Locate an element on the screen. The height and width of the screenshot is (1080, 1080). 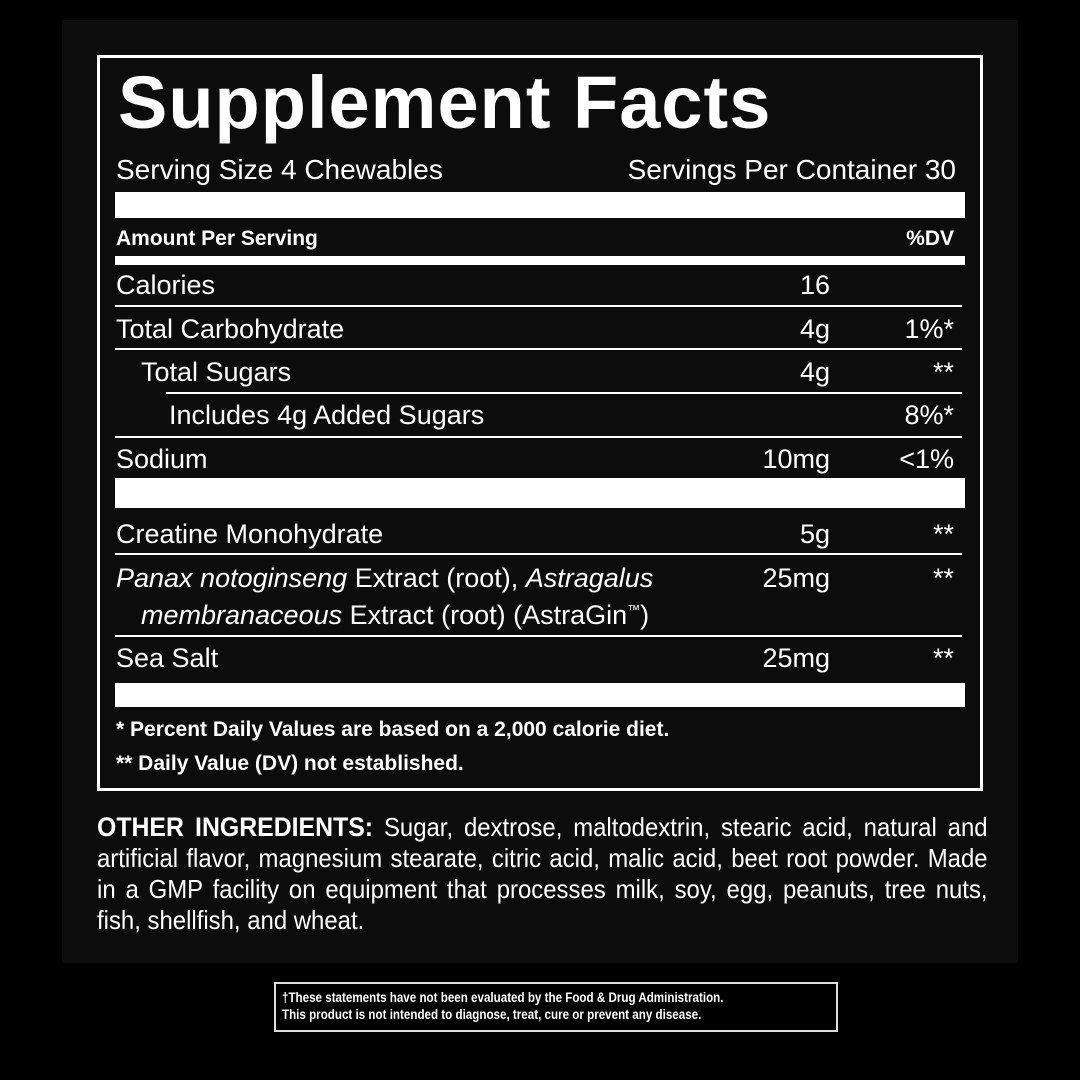
serving-size: Serving Size 4 Chewables is located at coordinates (279, 169).